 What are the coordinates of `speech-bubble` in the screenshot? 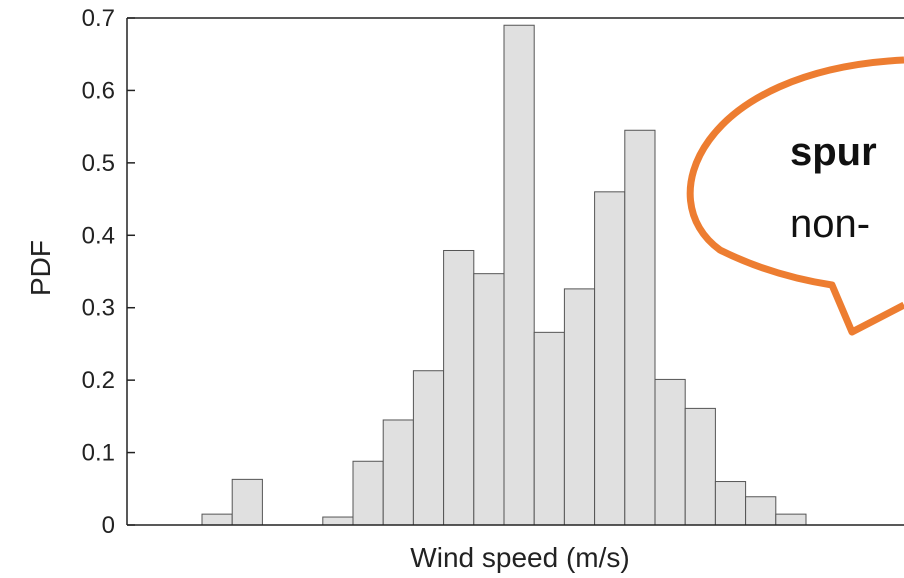 It's located at (795, 196).